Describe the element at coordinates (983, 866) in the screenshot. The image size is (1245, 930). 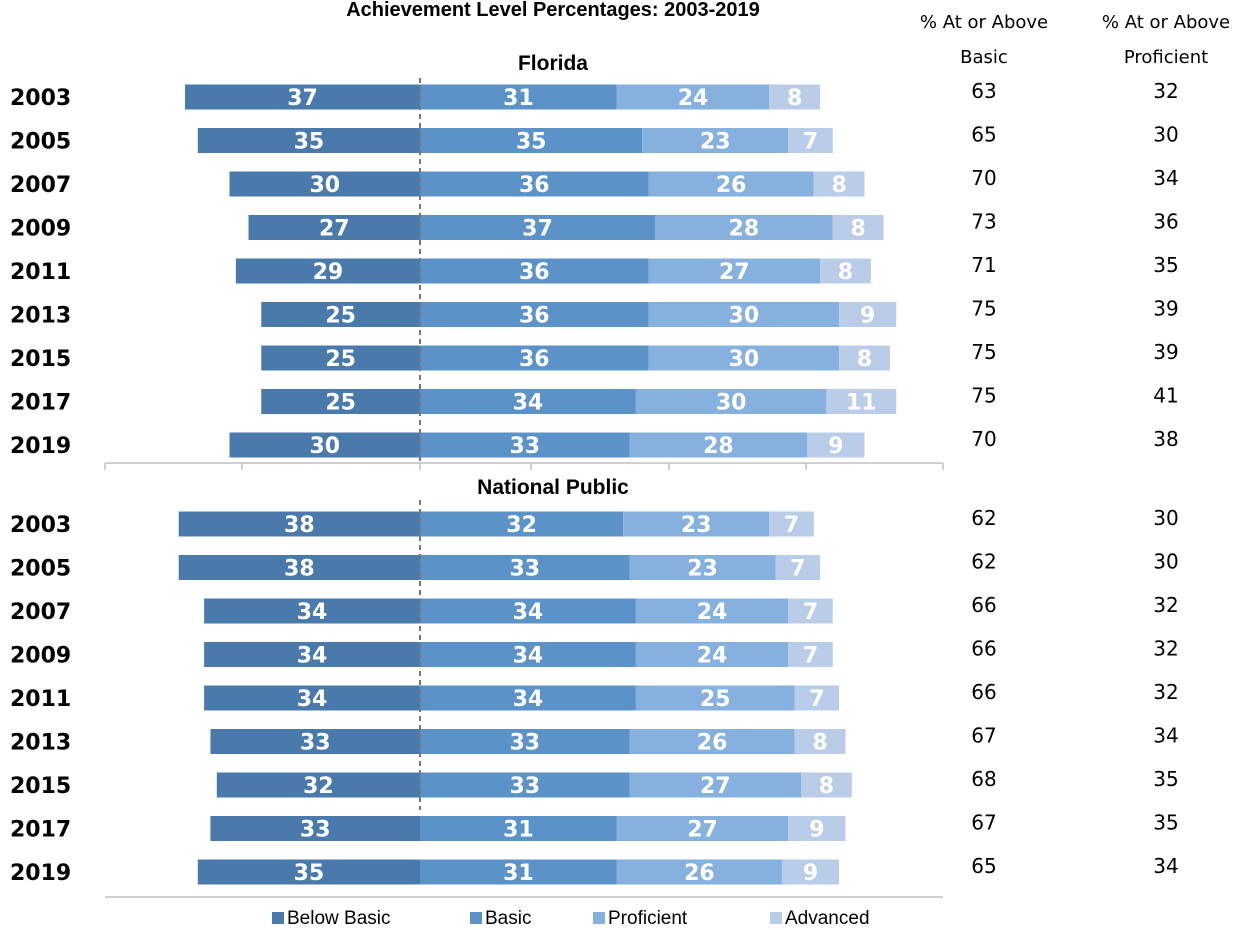
I see `at-or-above-basic-value: 65` at that location.